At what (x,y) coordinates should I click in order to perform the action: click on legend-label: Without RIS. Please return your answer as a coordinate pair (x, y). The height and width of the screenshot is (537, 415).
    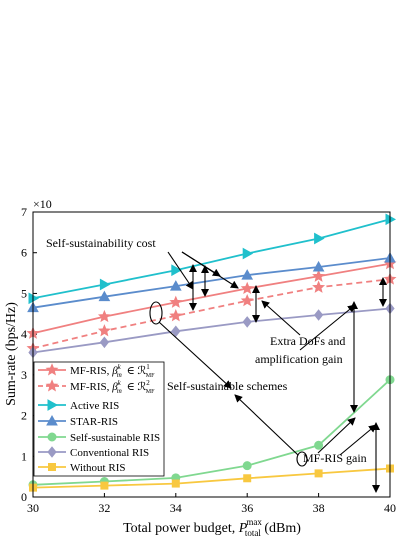
    Looking at the image, I should click on (97, 468).